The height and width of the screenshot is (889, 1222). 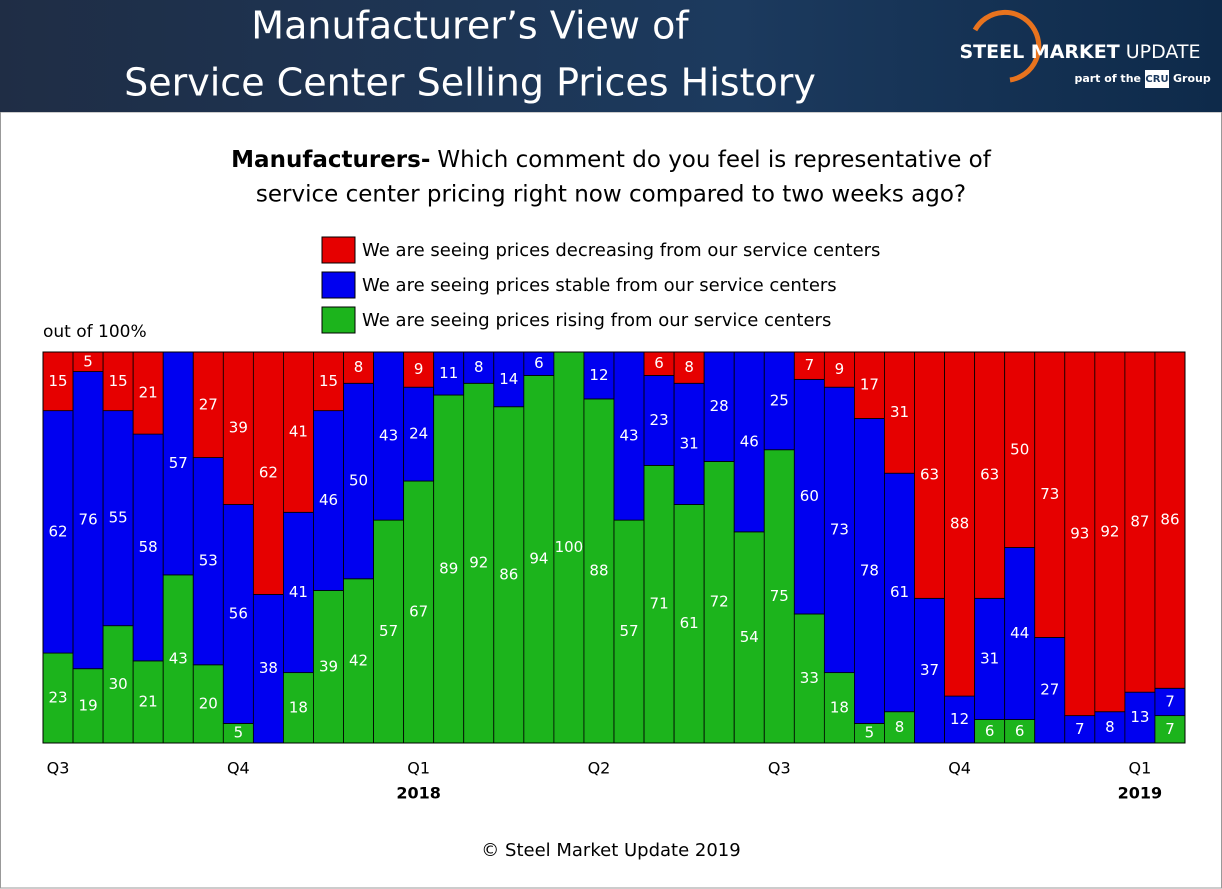 What do you see at coordinates (118, 518) in the screenshot?
I see `data-label: 55` at bounding box center [118, 518].